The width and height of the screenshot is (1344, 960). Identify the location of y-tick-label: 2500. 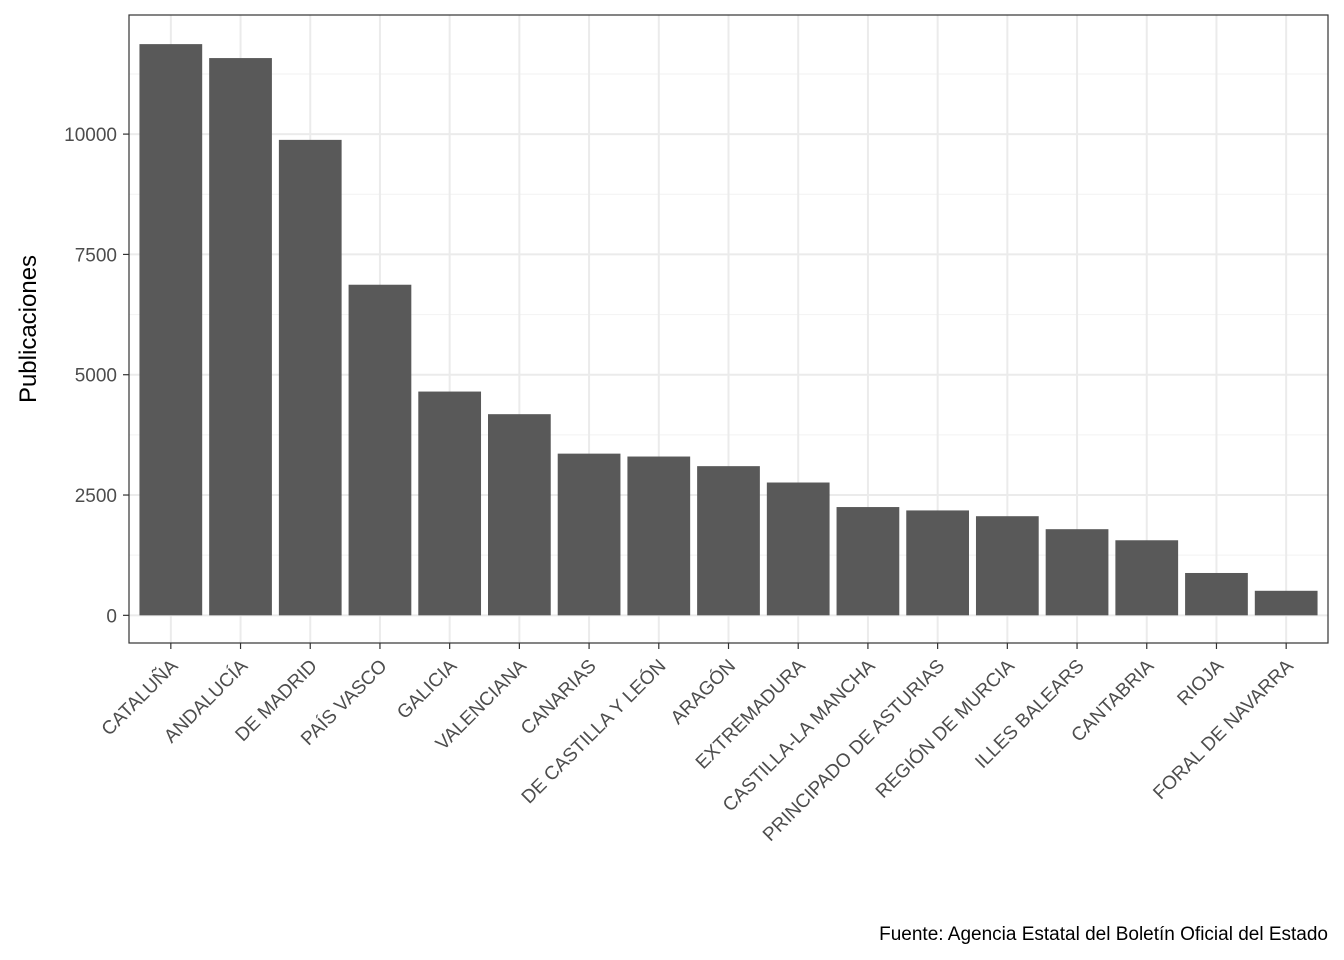
(96, 496).